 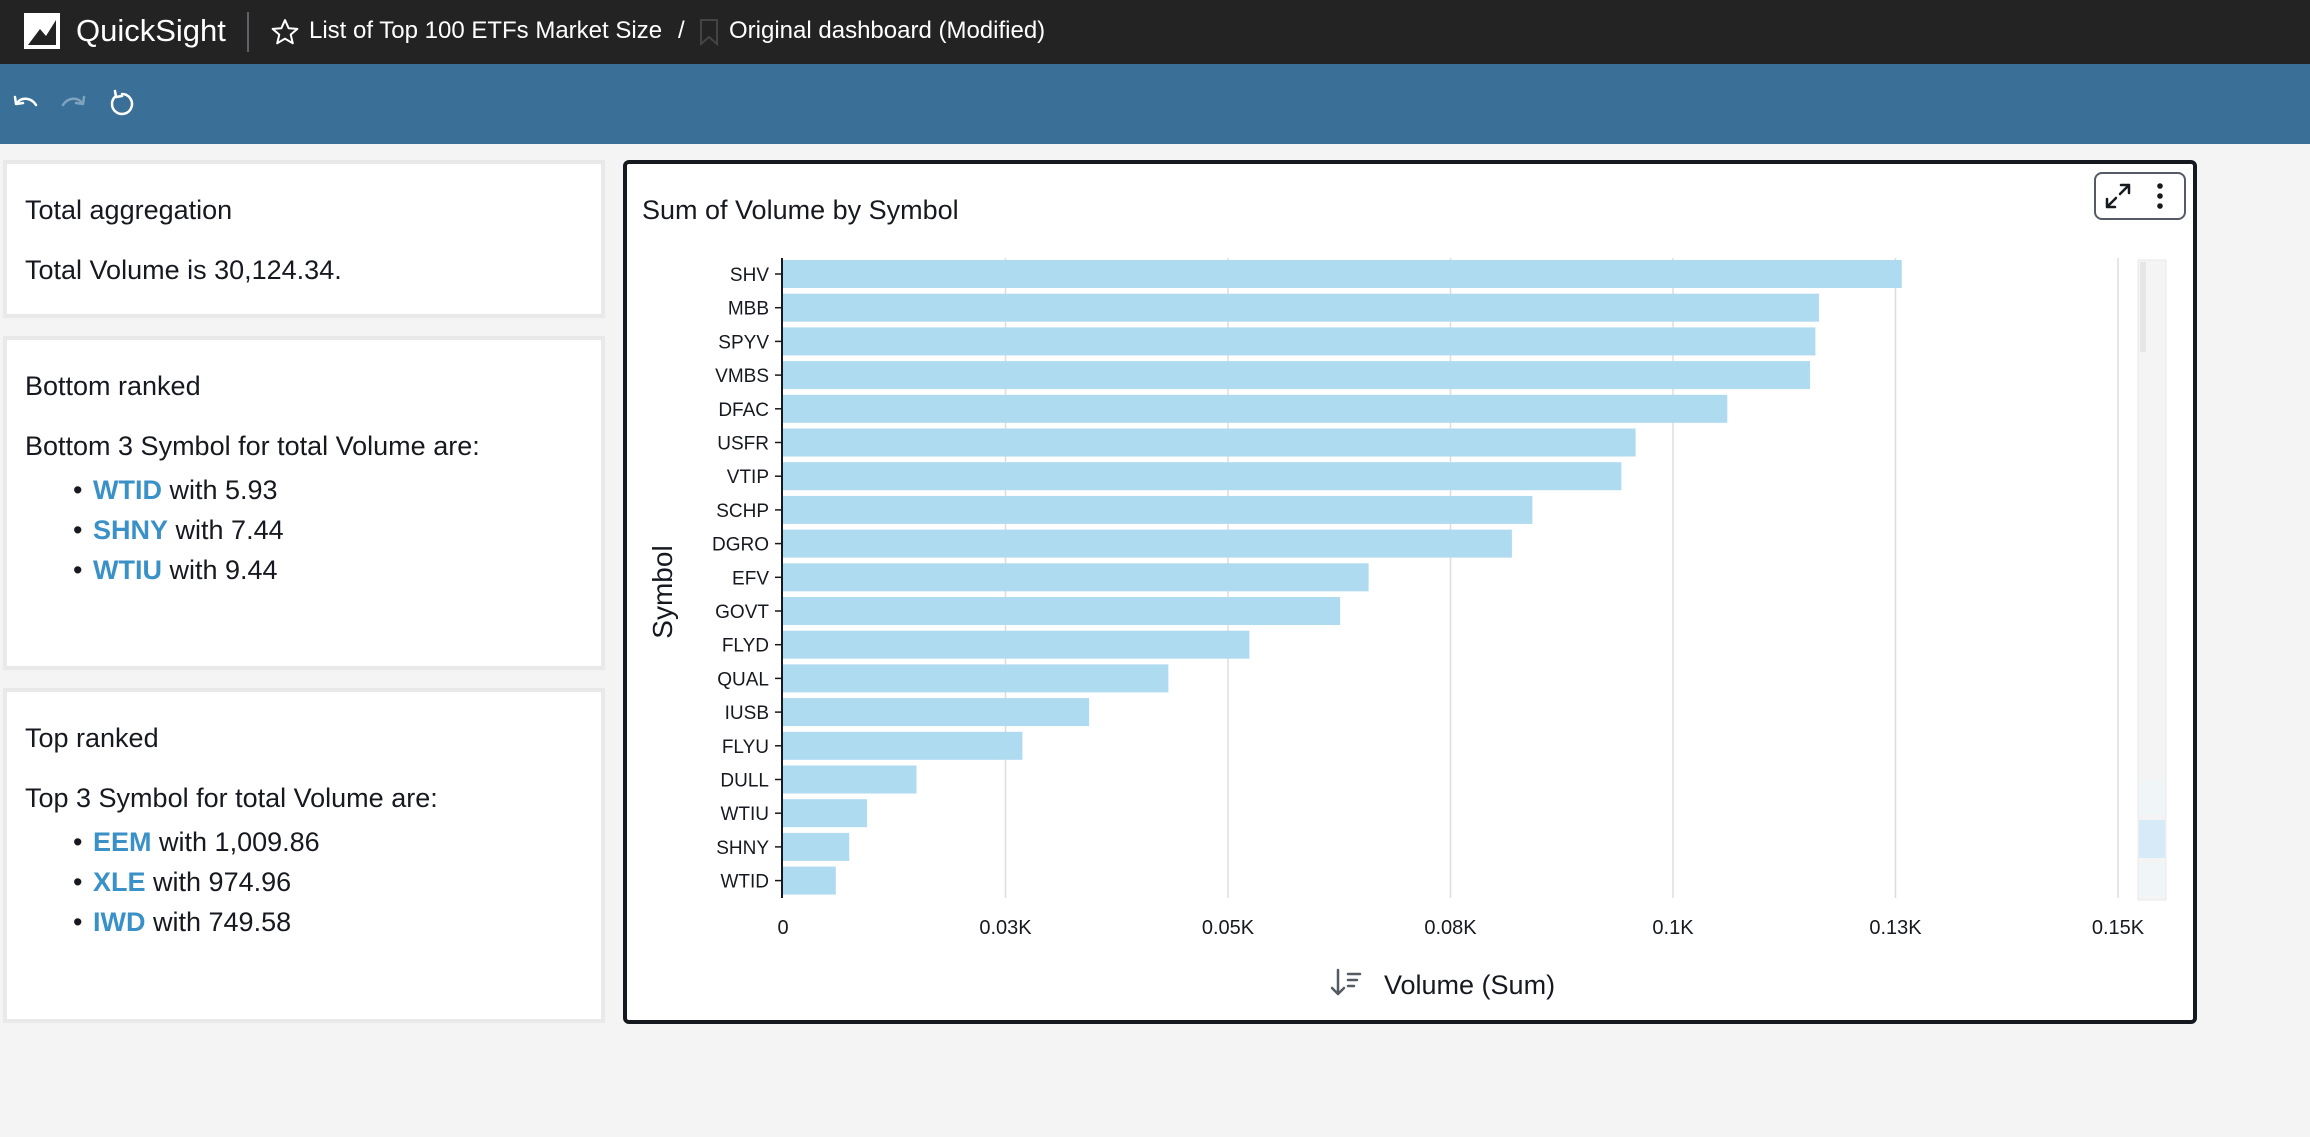 What do you see at coordinates (809, 880) in the screenshot?
I see `bar-wtid` at bounding box center [809, 880].